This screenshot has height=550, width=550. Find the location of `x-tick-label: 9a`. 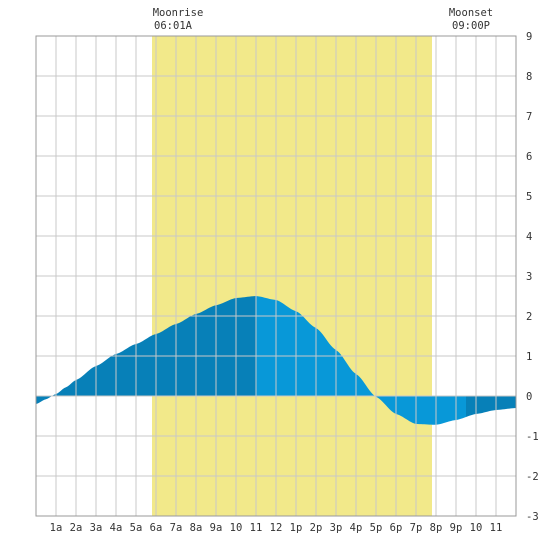

x-tick-label: 9a is located at coordinates (216, 528).